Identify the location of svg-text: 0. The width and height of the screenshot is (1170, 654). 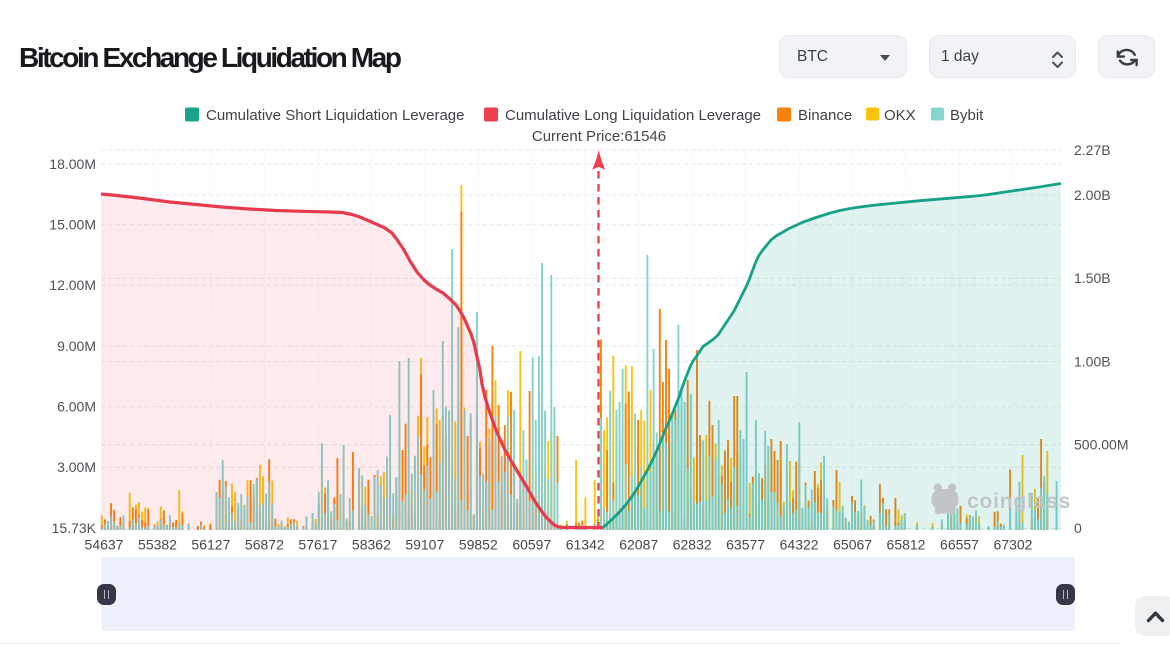
(1078, 528).